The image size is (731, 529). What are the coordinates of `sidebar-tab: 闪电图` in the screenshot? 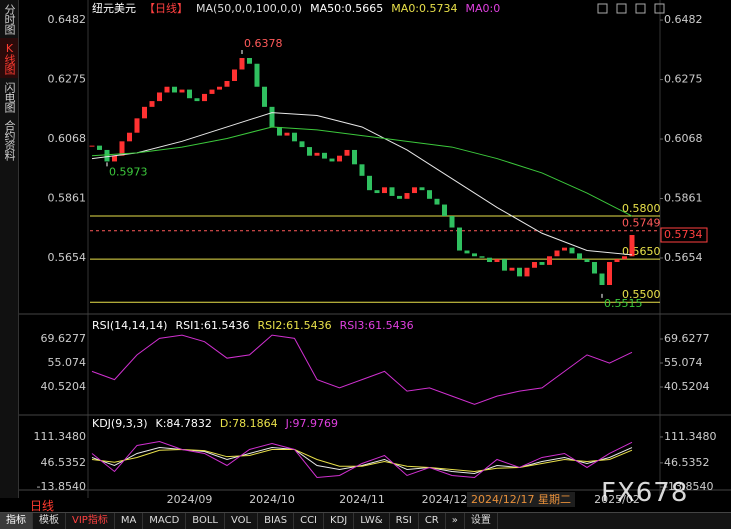 It's located at (9, 97).